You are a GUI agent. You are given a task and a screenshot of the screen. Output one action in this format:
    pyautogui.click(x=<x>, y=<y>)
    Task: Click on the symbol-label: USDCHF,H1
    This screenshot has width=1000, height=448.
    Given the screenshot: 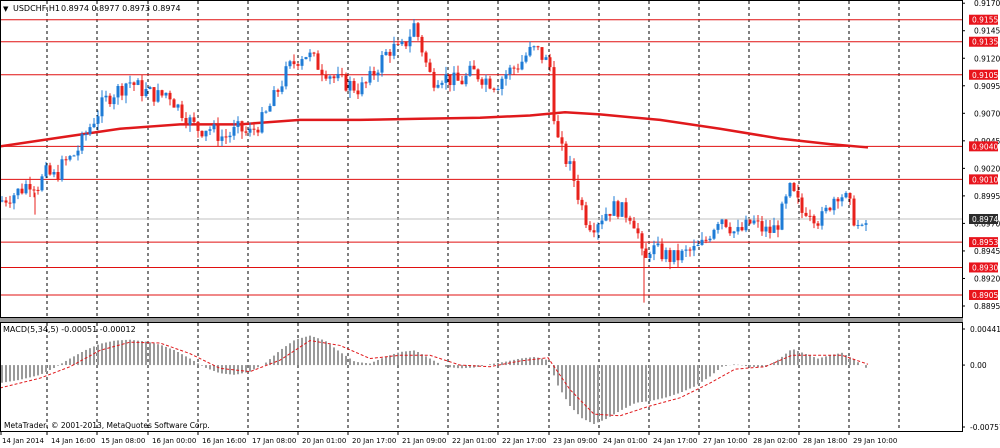 What is the action you would take?
    pyautogui.click(x=36, y=8)
    